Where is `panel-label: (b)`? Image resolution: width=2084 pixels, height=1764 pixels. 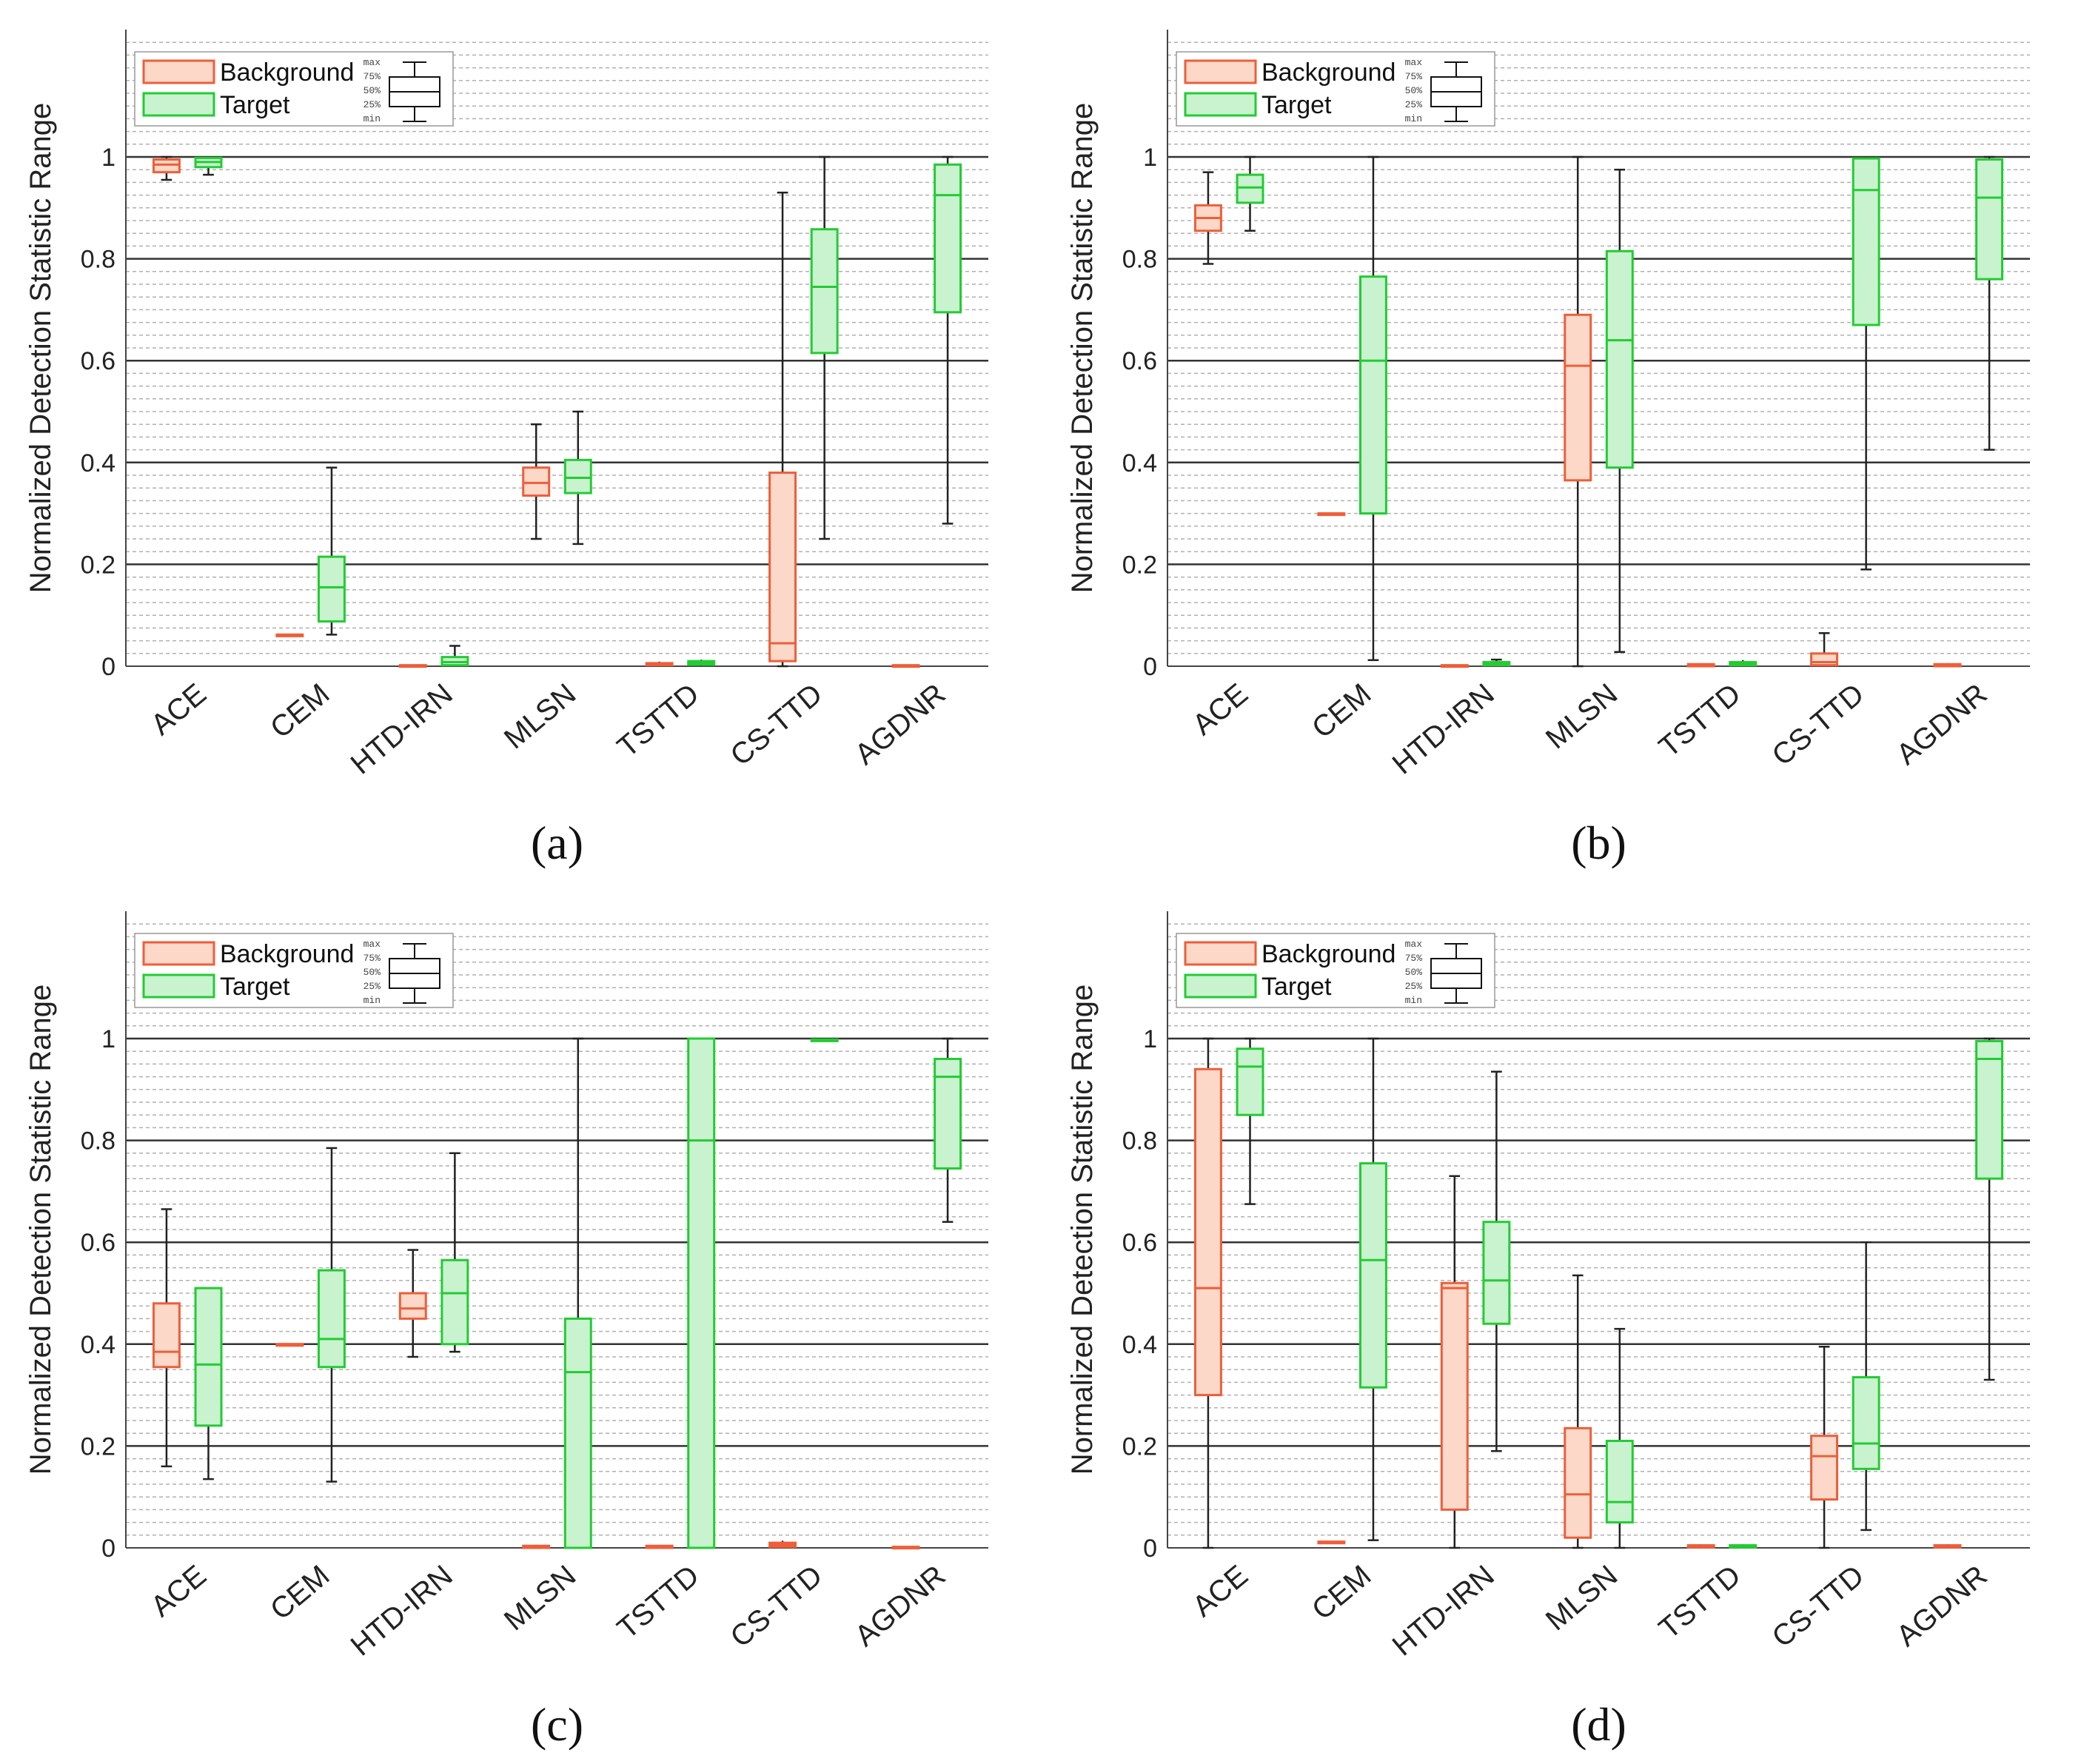
panel-label: (b) is located at coordinates (1598, 842).